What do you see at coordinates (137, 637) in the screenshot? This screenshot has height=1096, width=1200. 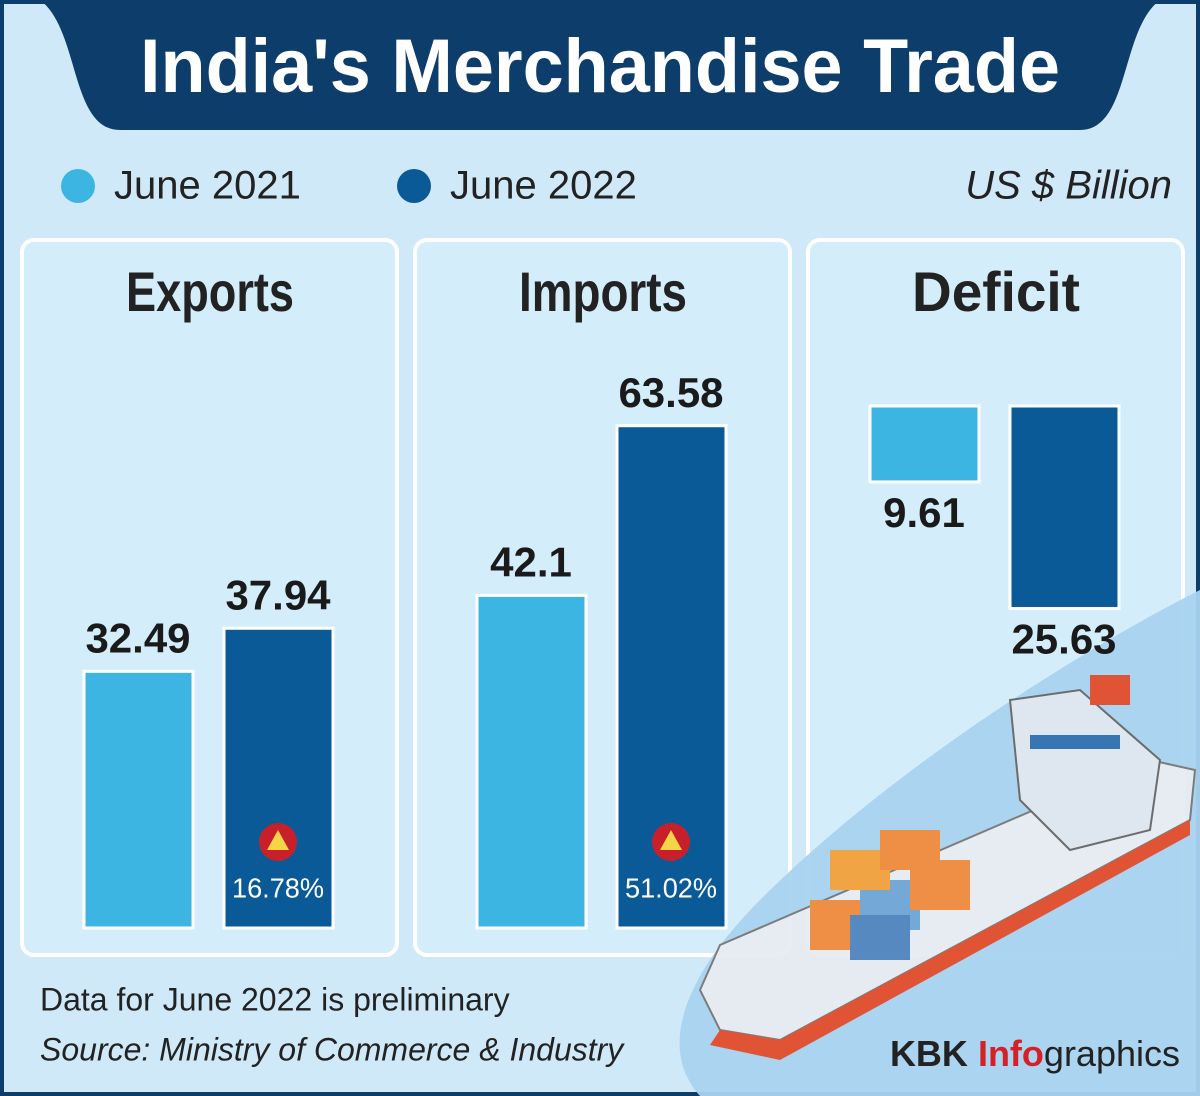 I see `value-label: 32.49` at bounding box center [137, 637].